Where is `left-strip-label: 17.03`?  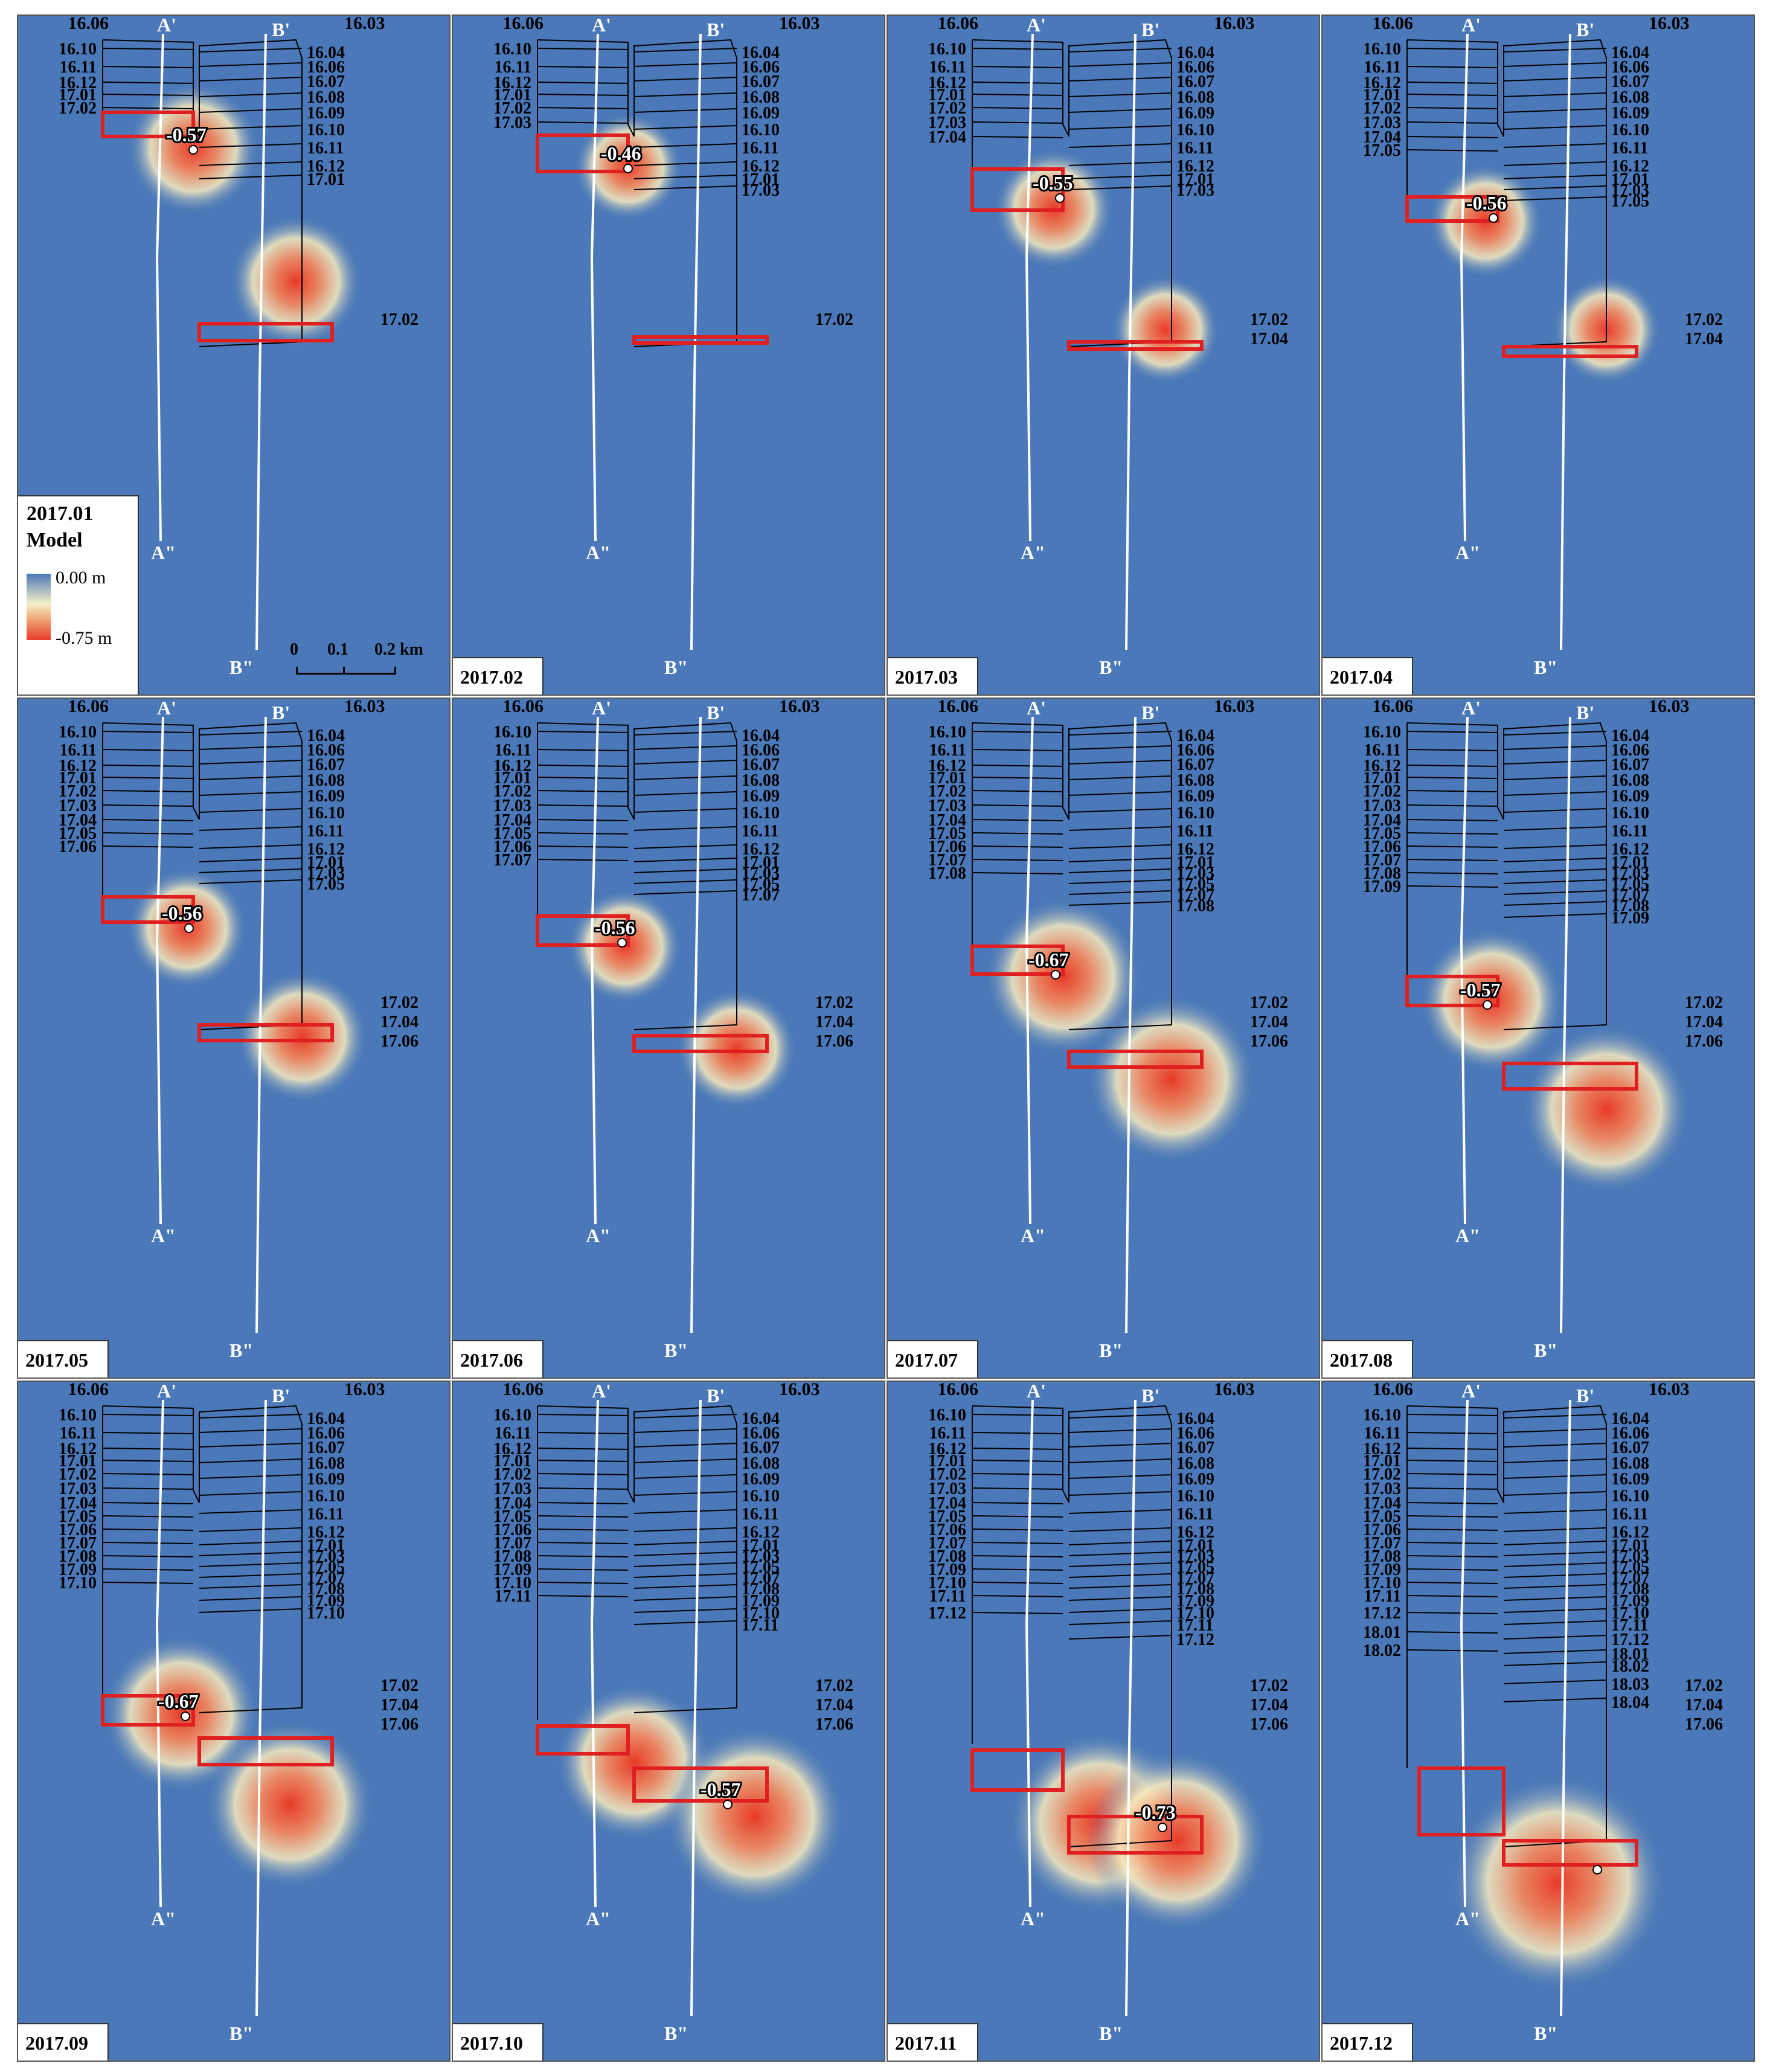
left-strip-label: 17.03 is located at coordinates (78, 806).